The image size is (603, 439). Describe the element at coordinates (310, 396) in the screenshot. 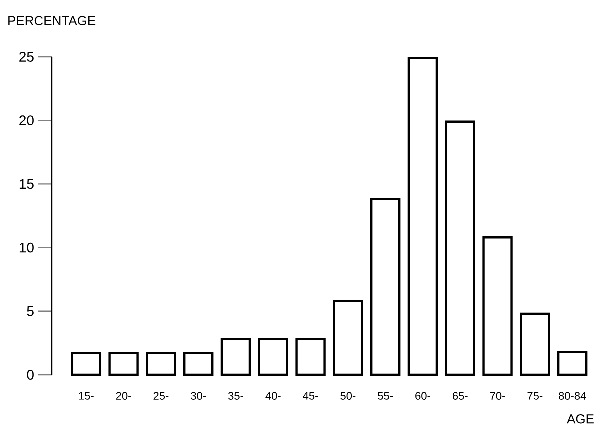

I see `x-tick-label: 45-` at that location.